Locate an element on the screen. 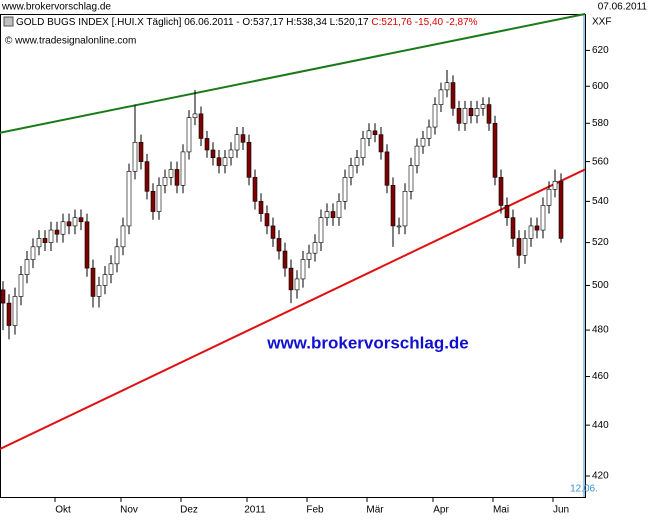 The width and height of the screenshot is (650, 525). watermark: www.brokervorschlag.de is located at coordinates (367, 342).